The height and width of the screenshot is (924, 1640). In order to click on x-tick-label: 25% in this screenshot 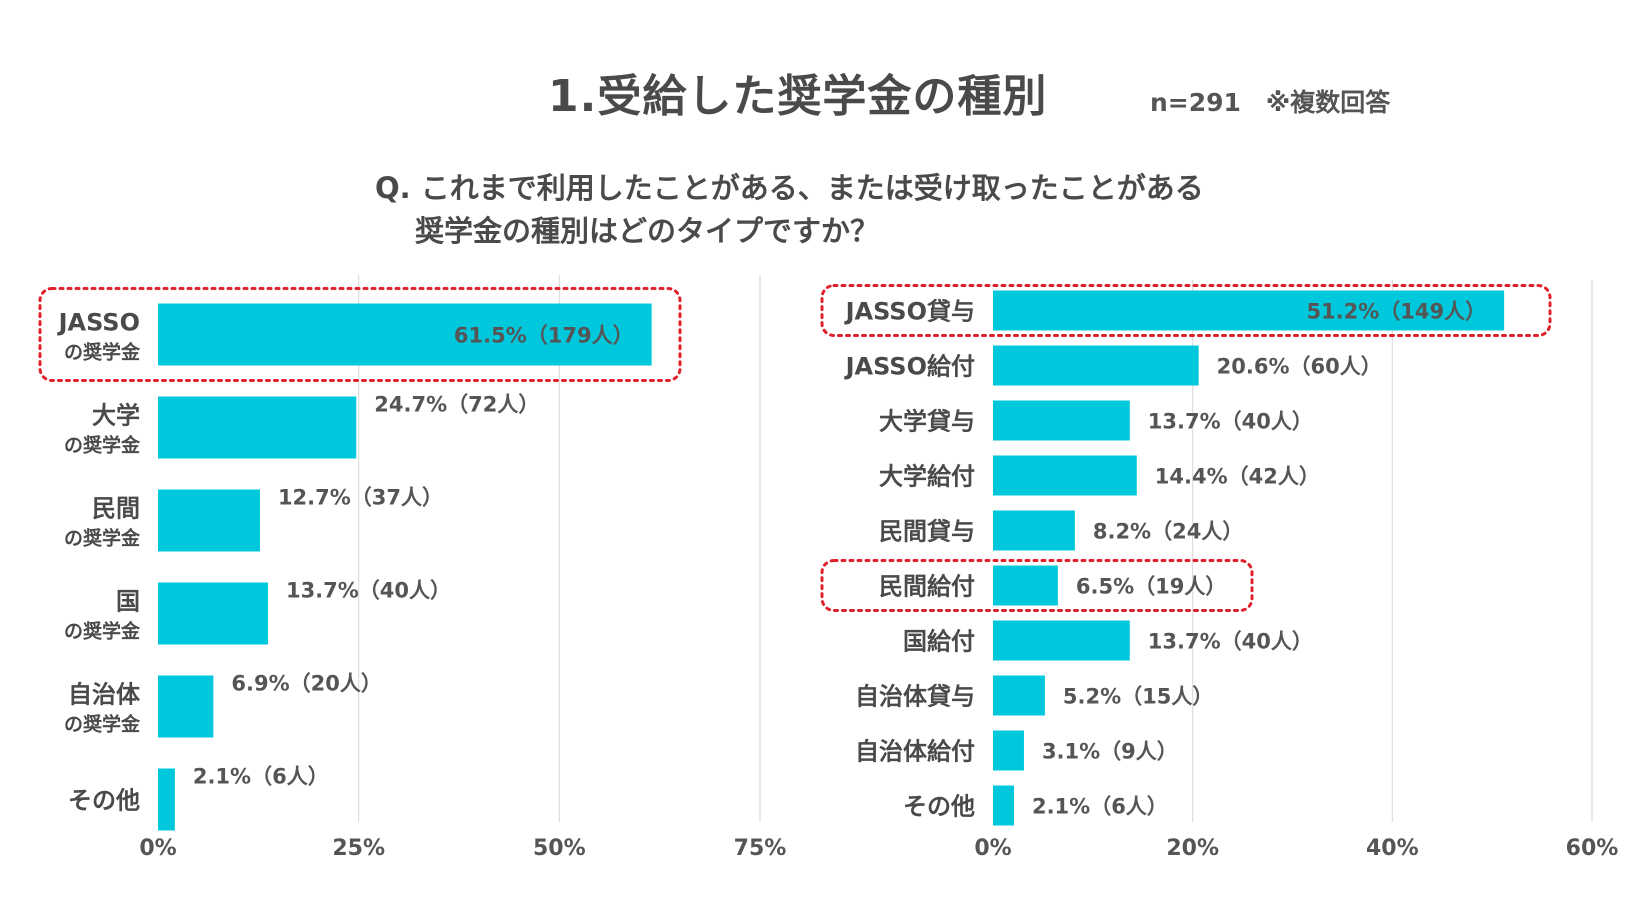, I will do `click(358, 848)`.